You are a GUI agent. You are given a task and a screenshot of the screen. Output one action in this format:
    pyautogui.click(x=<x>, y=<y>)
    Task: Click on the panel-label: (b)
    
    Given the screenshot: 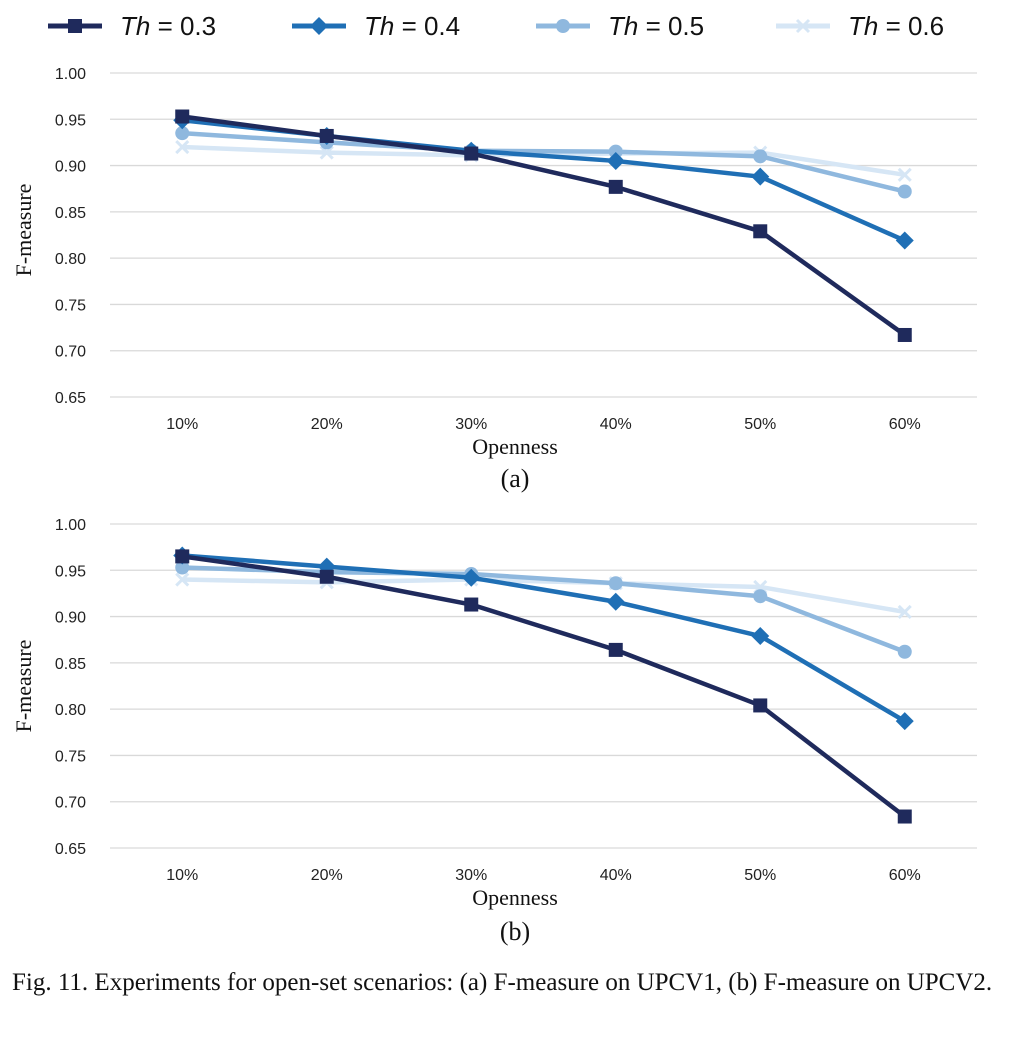 What is the action you would take?
    pyautogui.click(x=515, y=931)
    